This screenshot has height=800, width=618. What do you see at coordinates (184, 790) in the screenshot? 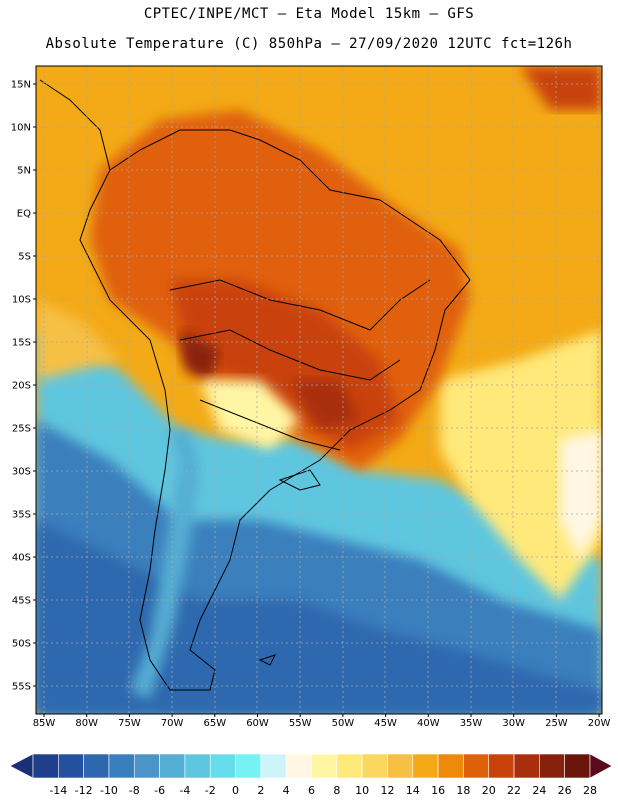
I see `colorbar-tick-label: -4` at bounding box center [184, 790].